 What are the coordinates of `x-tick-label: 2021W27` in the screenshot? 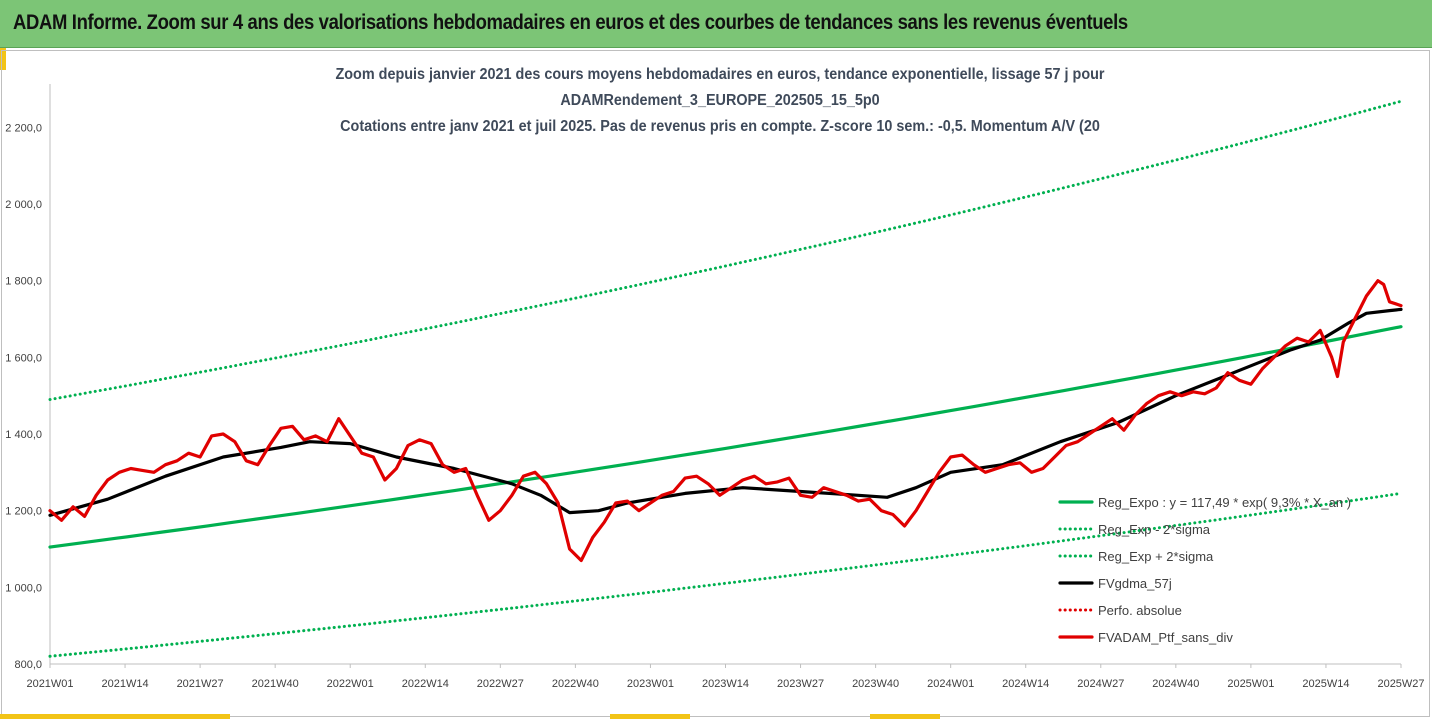 It's located at (200, 684).